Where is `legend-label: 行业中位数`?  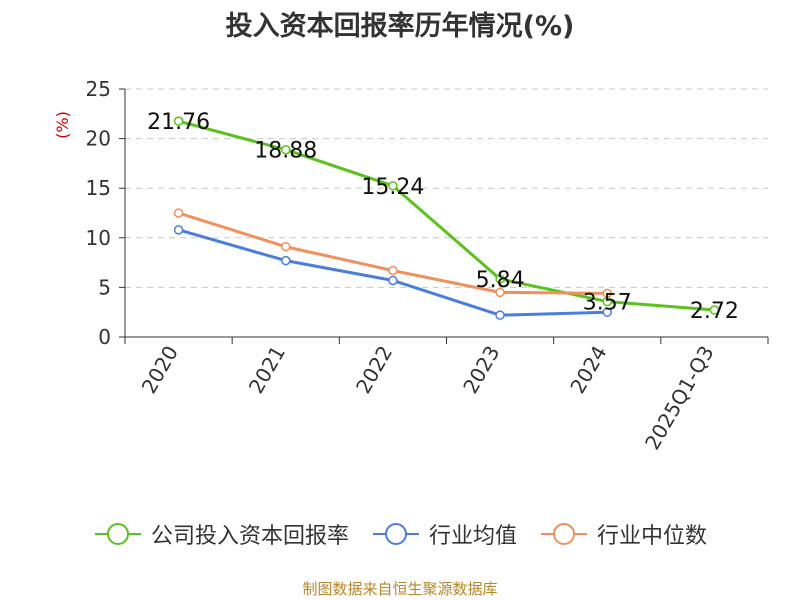
legend-label: 行业中位数 is located at coordinates (652, 536).